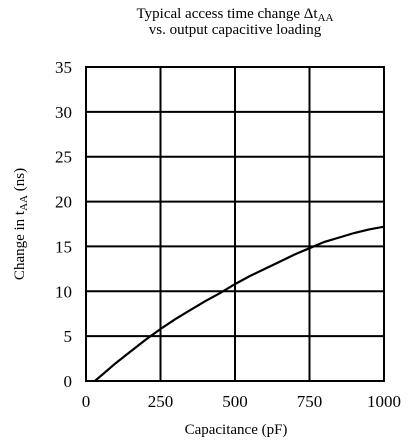 Image resolution: width=413 pixels, height=444 pixels. I want to click on x-tick-label: 250, so click(161, 401).